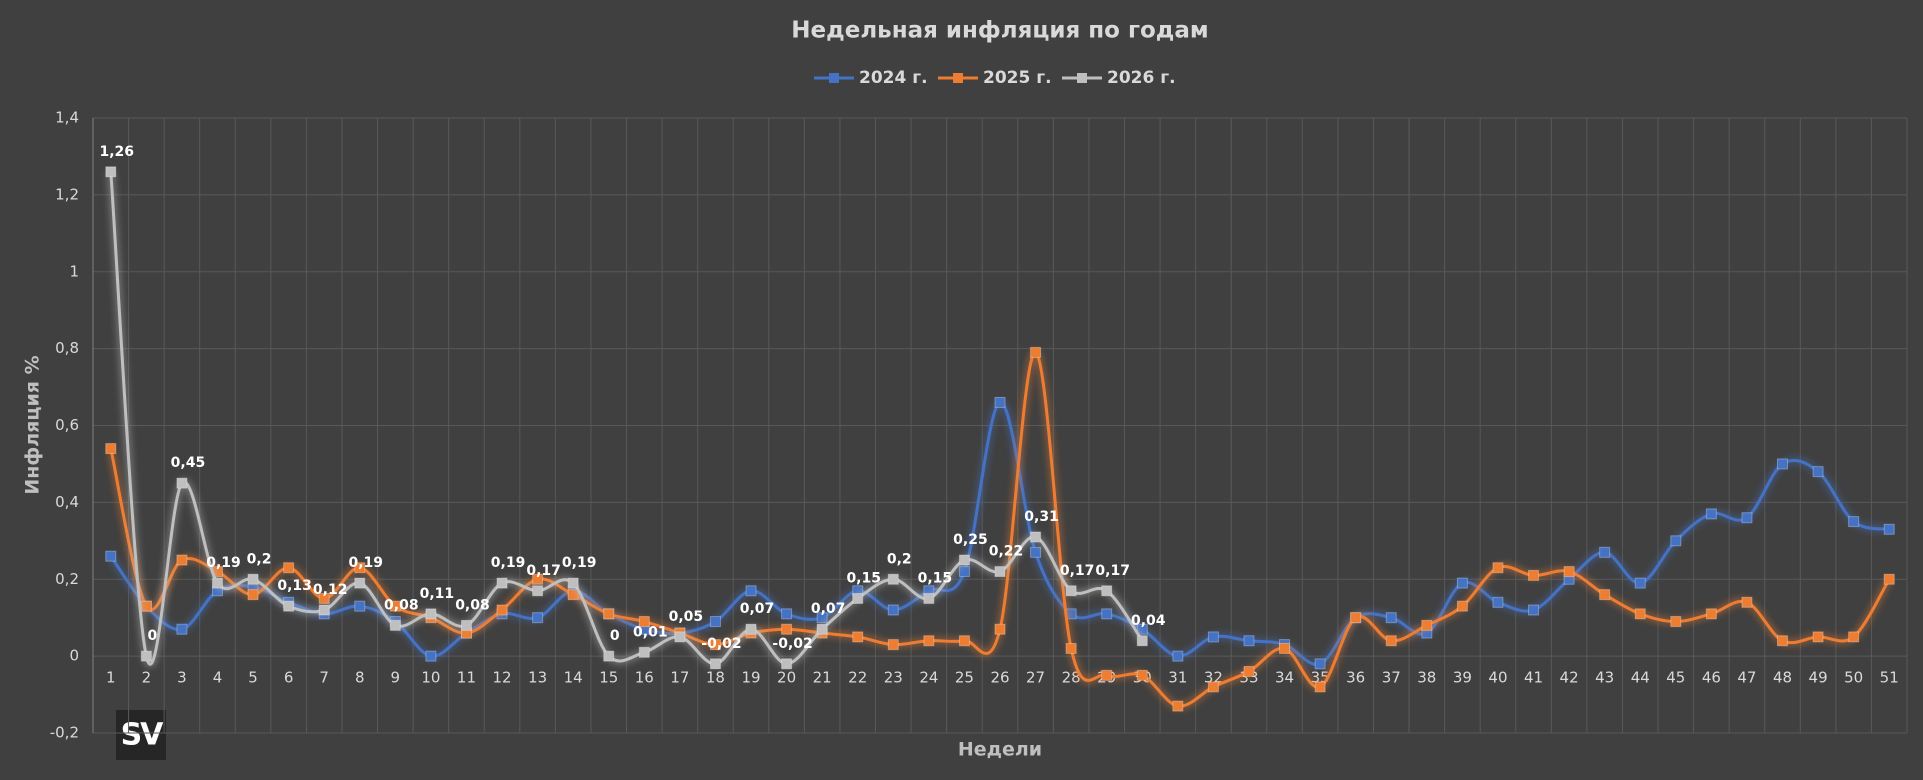 This screenshot has height=780, width=1923. I want to click on logo-box, so click(141, 735).